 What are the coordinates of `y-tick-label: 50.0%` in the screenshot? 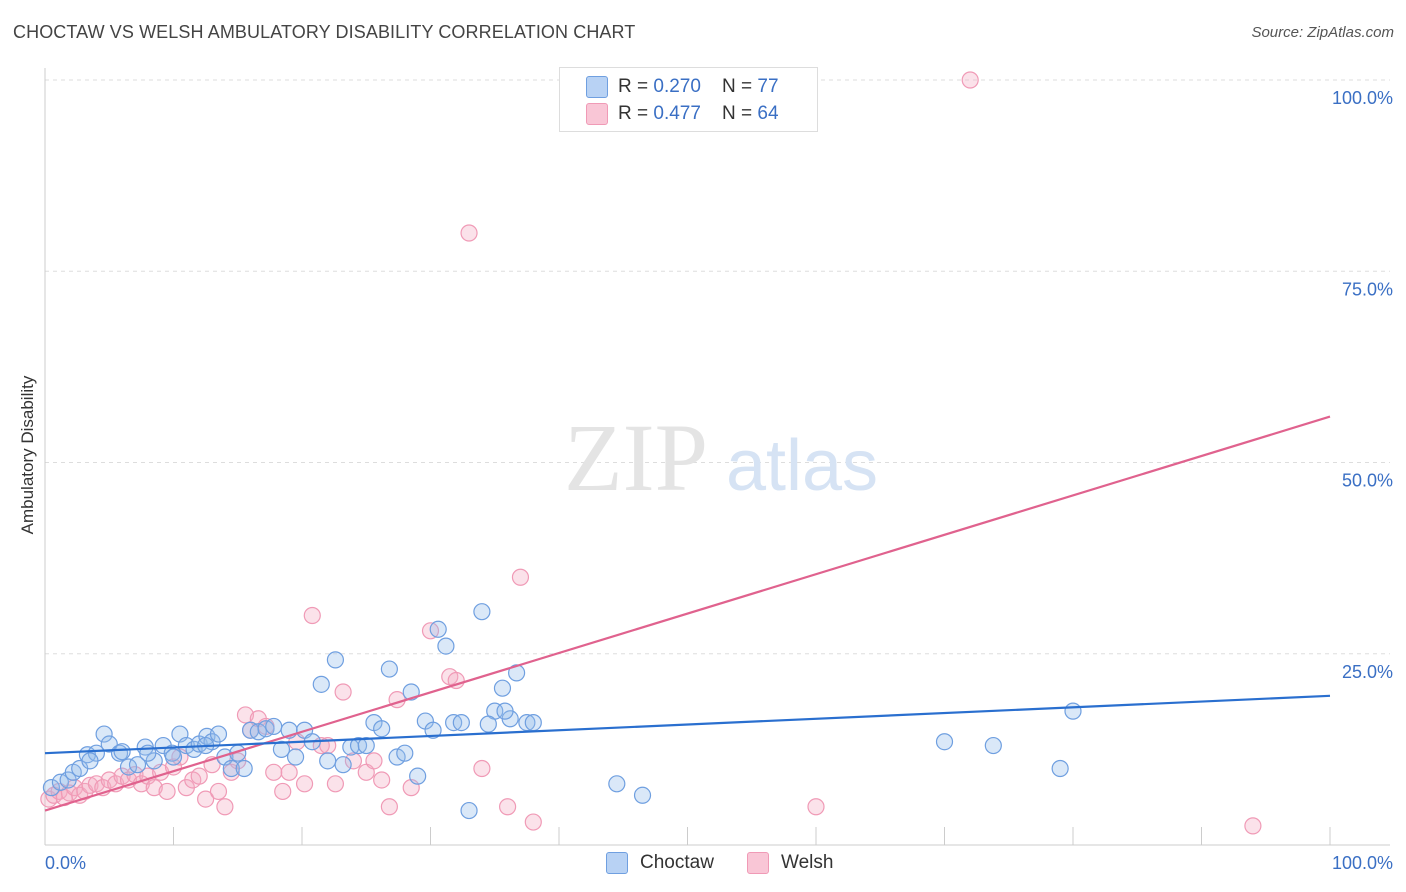 It's located at (1367, 481).